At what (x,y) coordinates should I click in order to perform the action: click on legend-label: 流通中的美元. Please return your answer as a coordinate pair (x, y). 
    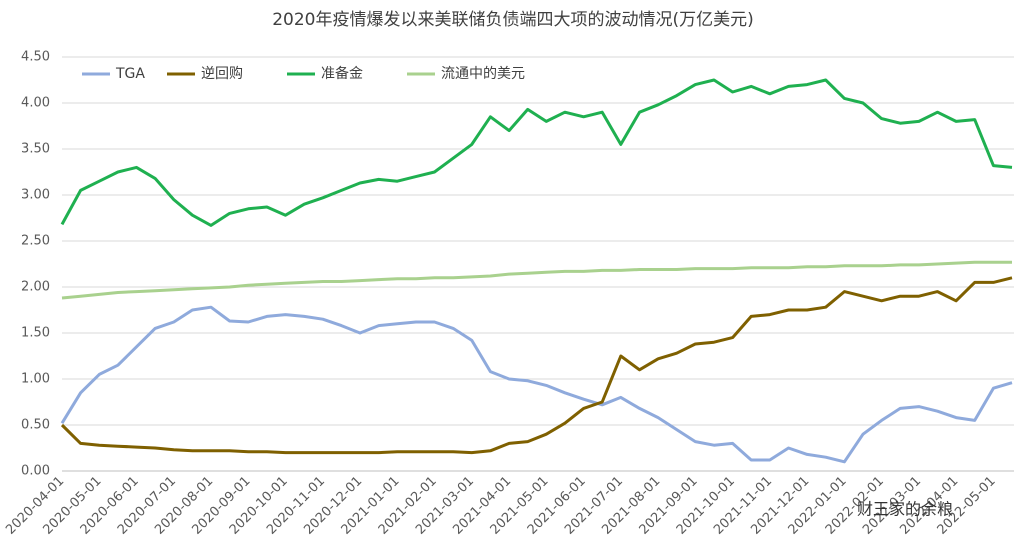
    Looking at the image, I should click on (483, 74).